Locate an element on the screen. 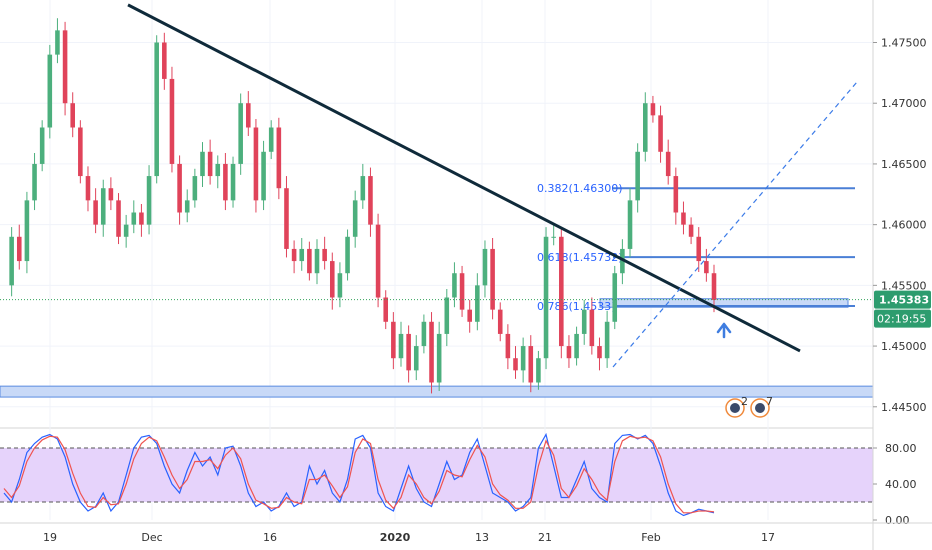 Image resolution: width=932 pixels, height=550 pixels. event-badge-count: 7 is located at coordinates (769, 401).